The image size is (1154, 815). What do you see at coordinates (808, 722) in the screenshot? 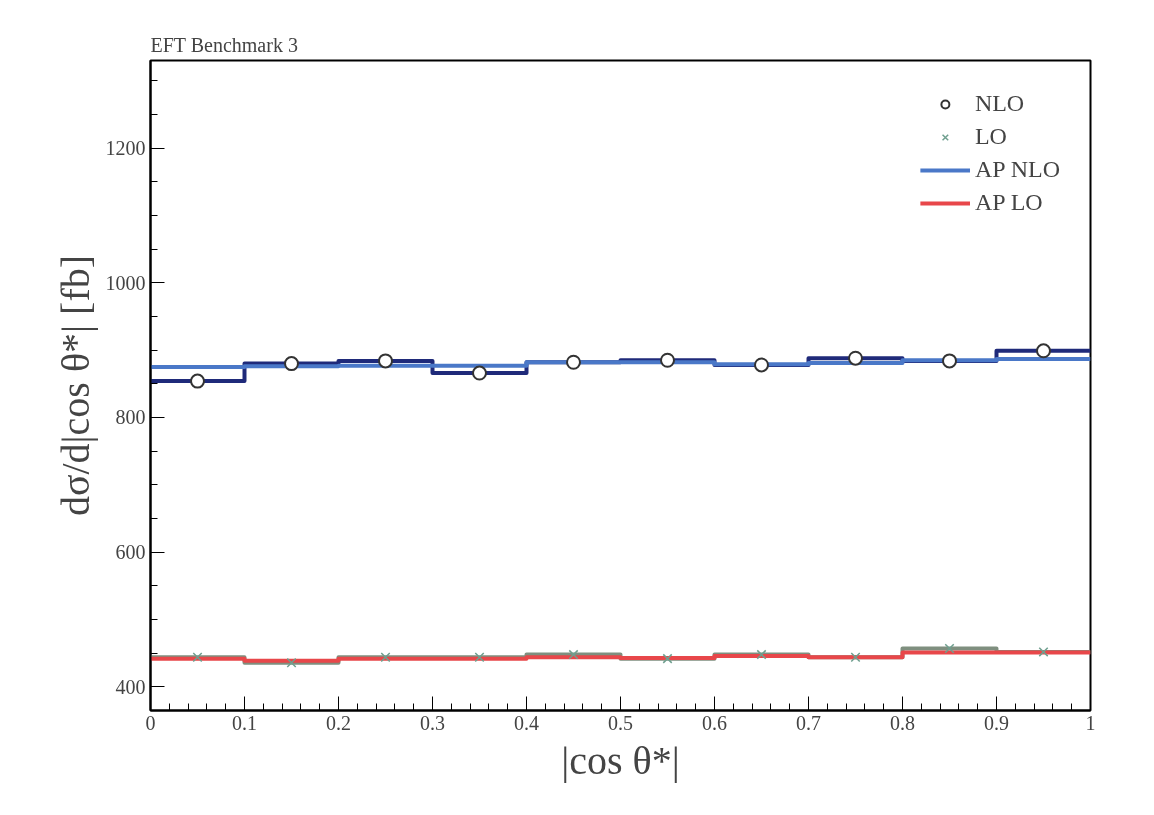
I see `x-tick-label: 0.7` at bounding box center [808, 722].